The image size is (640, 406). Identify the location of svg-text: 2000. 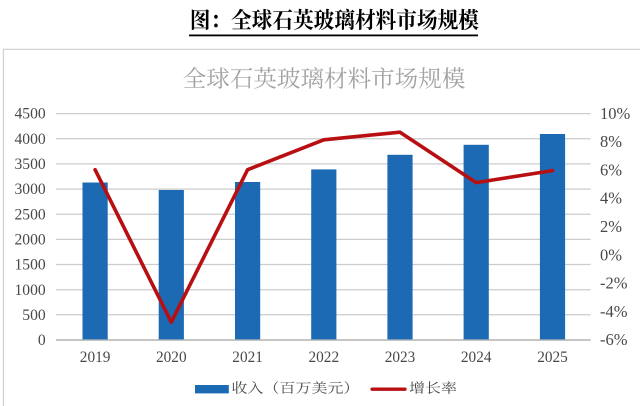
(30, 240).